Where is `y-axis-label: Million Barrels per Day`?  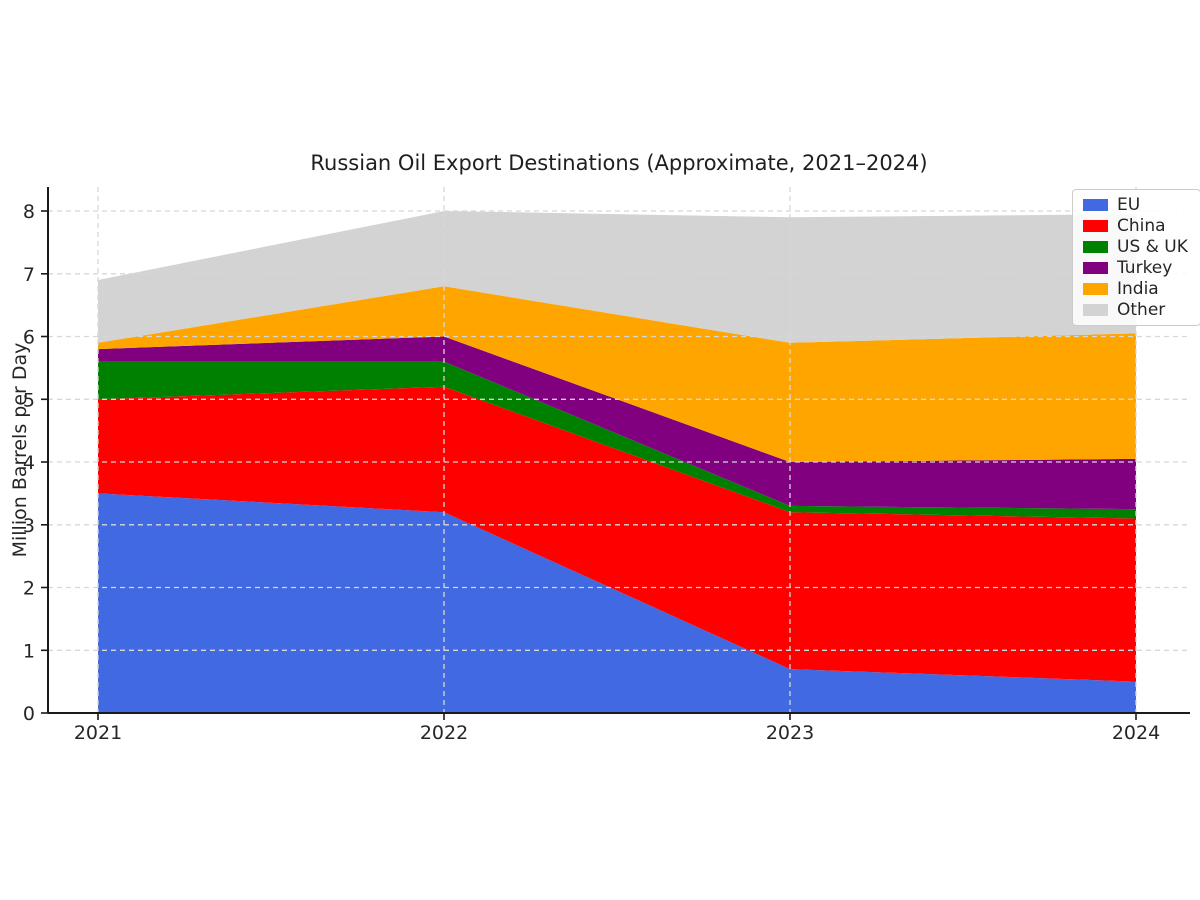
y-axis-label: Million Barrels per Day is located at coordinates (20, 450).